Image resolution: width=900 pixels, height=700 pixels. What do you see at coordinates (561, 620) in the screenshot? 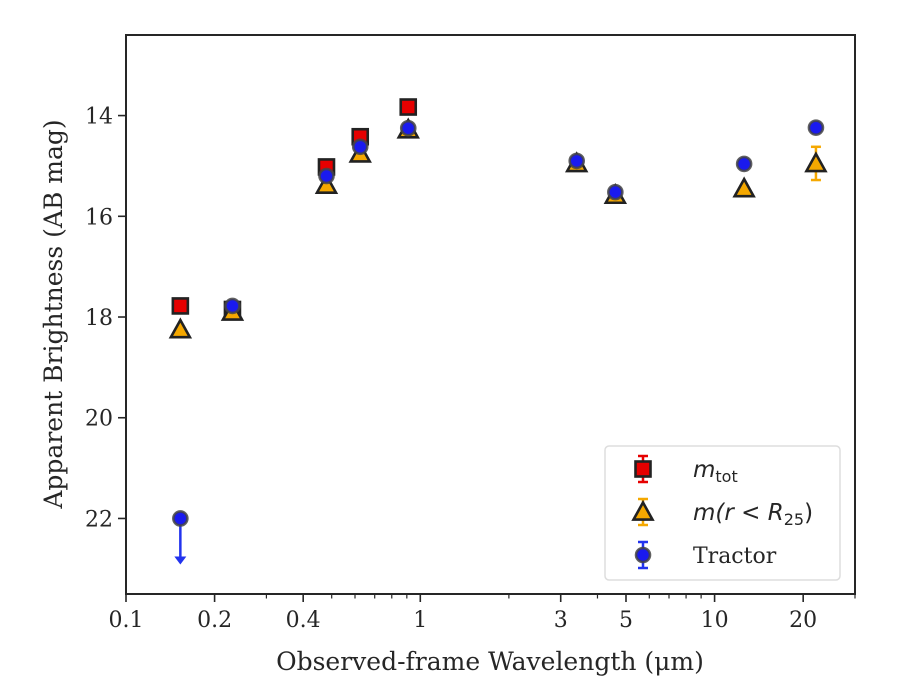
I see `x-tick-label: 3` at bounding box center [561, 620].